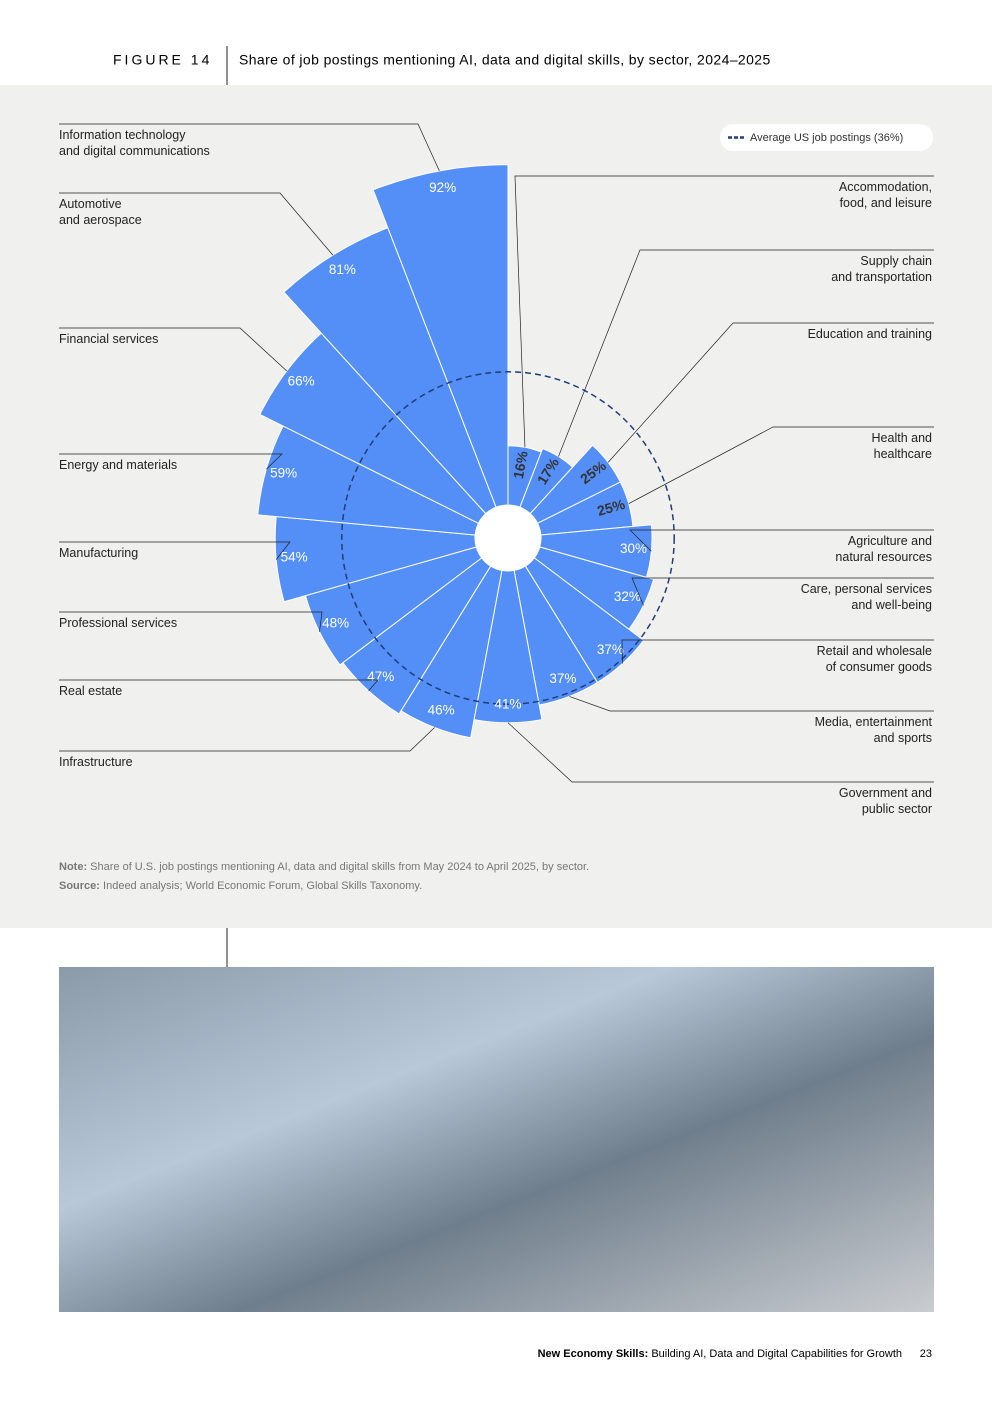 This screenshot has width=992, height=1403. I want to click on category-label: Agriculture and natural resources, so click(883, 549).